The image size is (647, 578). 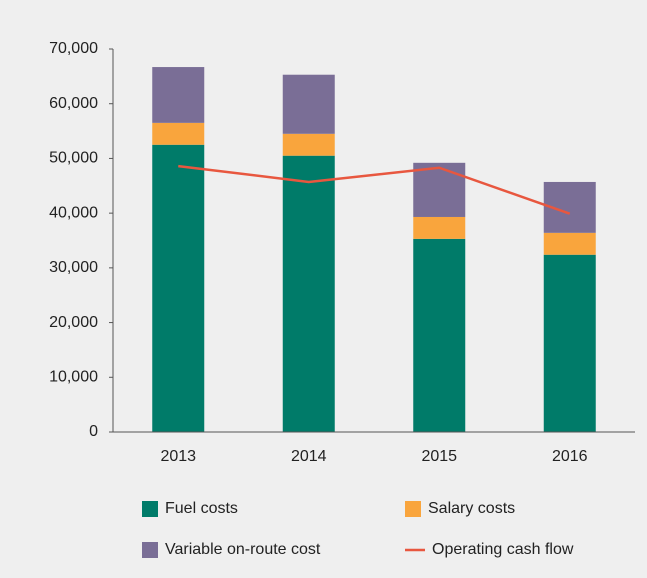 What do you see at coordinates (243, 549) in the screenshot?
I see `legend-label: Variable on-route cost` at bounding box center [243, 549].